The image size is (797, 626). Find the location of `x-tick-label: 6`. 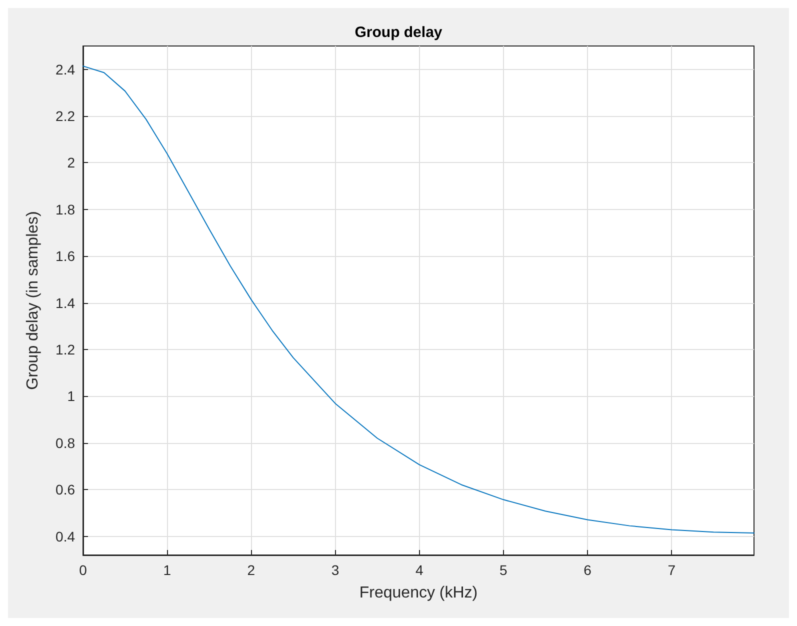

x-tick-label: 6 is located at coordinates (588, 570).